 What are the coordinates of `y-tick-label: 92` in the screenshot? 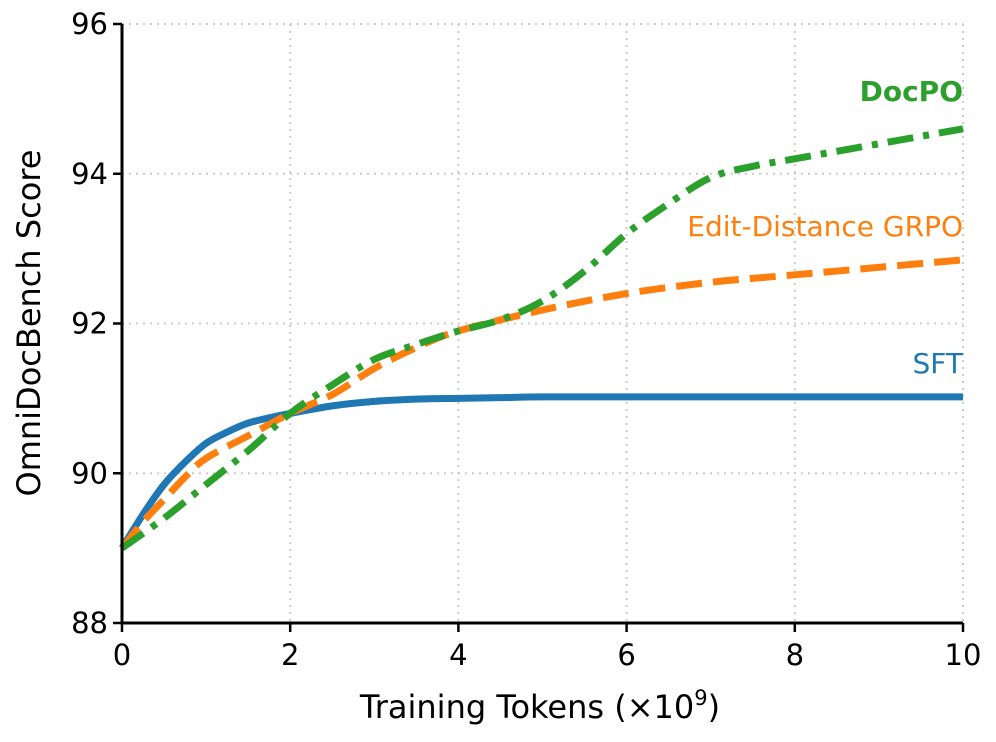 It's located at (89, 324).